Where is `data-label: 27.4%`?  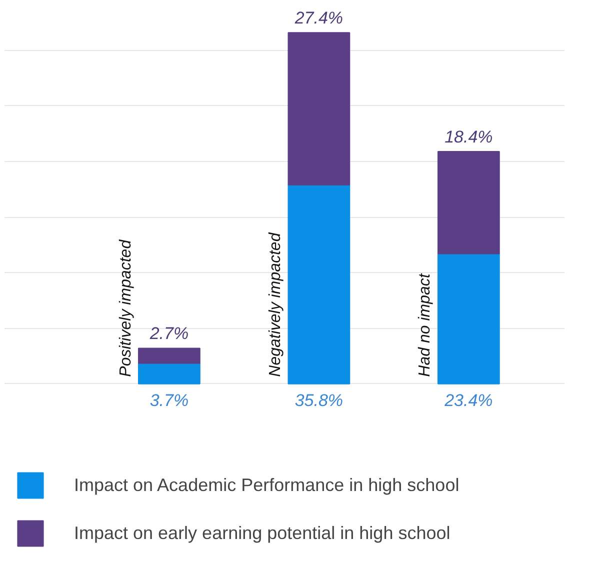
data-label: 27.4% is located at coordinates (319, 18).